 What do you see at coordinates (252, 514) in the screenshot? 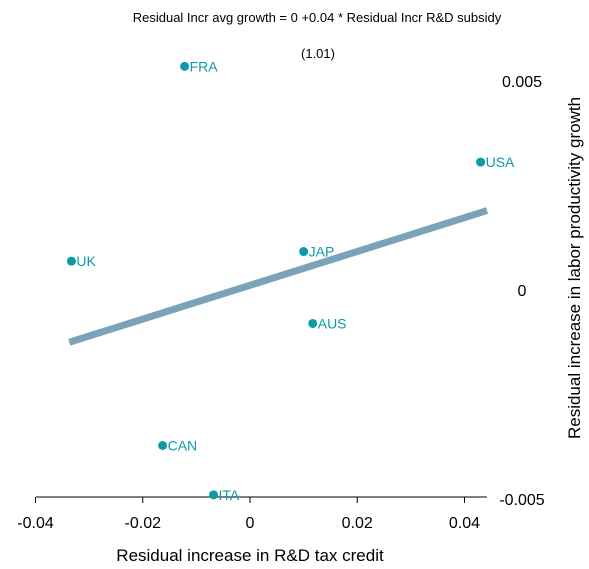
I see `x-axis: -0.04 -0.02 0 0.02 0.04` at bounding box center [252, 514].